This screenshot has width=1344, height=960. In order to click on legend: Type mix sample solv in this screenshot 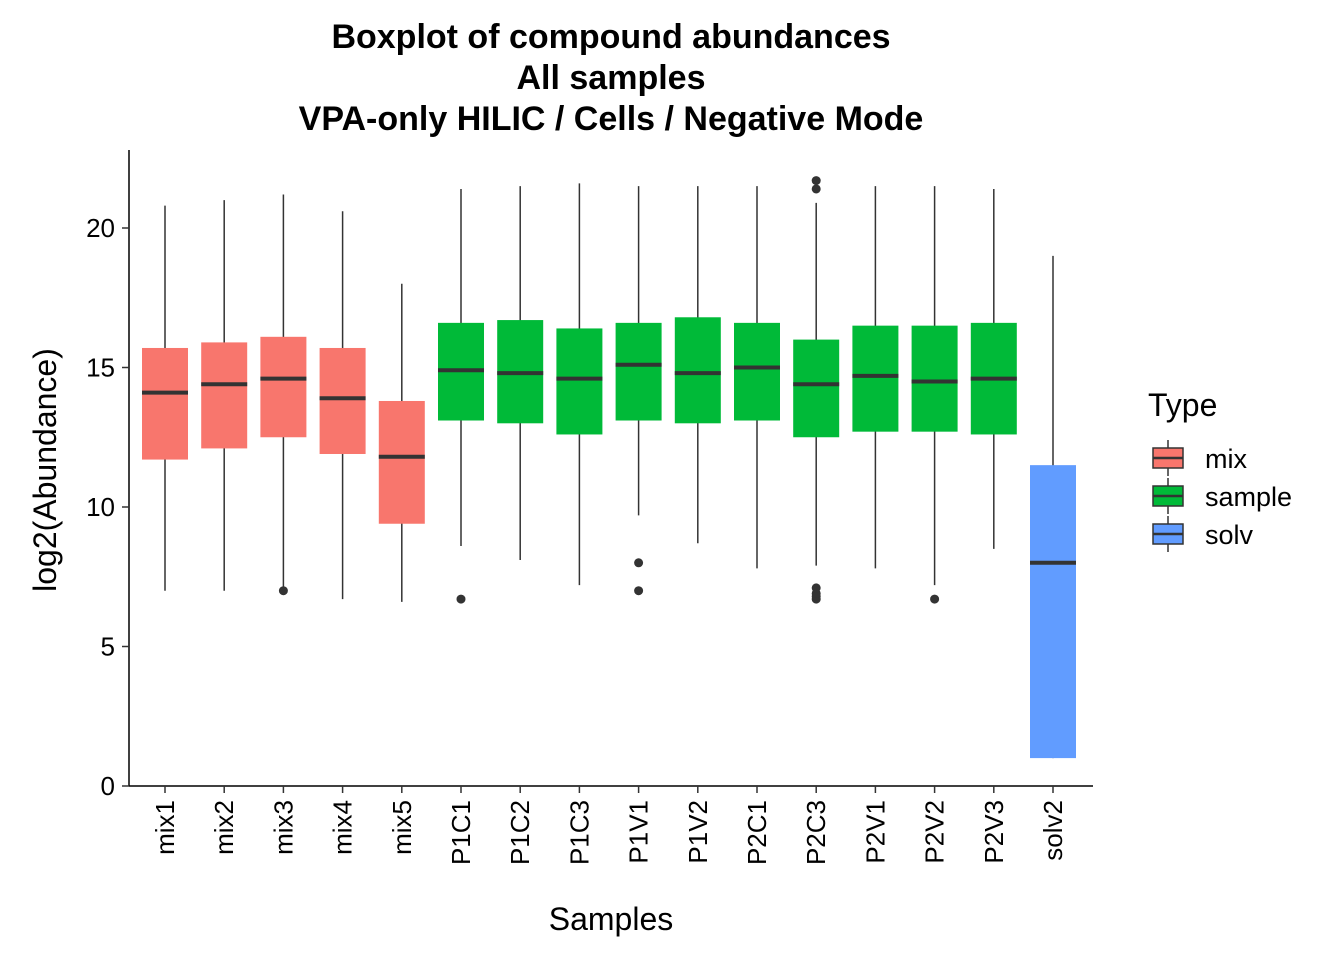, I will do `click(1220, 469)`.